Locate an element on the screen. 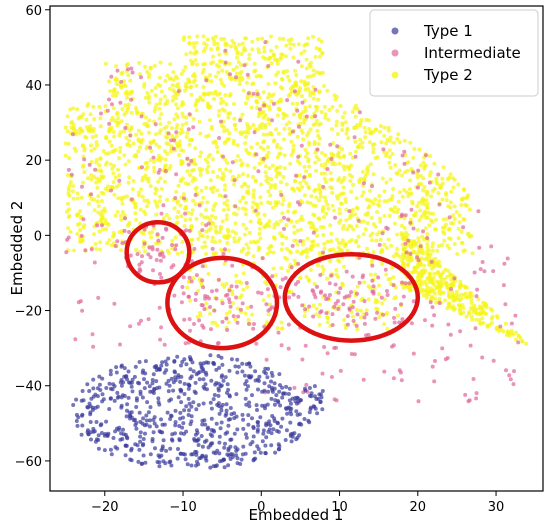 The width and height of the screenshot is (550, 527). x-tick-label: 20 is located at coordinates (418, 507).